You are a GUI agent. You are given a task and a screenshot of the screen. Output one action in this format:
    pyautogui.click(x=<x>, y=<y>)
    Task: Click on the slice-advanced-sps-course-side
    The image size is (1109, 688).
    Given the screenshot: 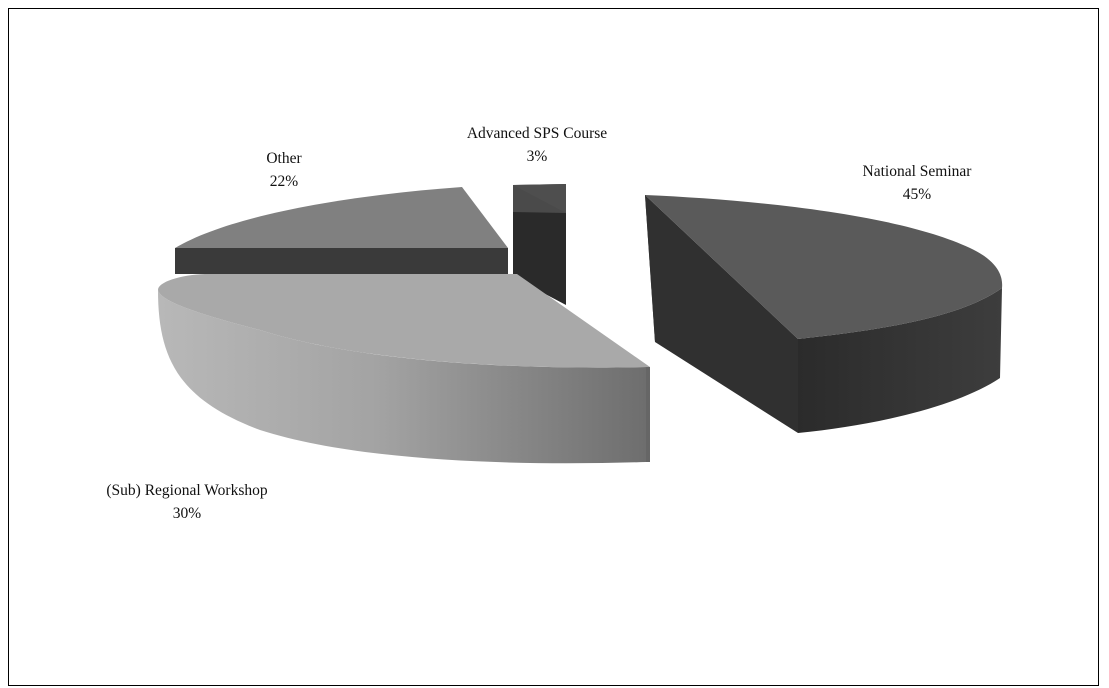 What is the action you would take?
    pyautogui.click(x=539, y=245)
    